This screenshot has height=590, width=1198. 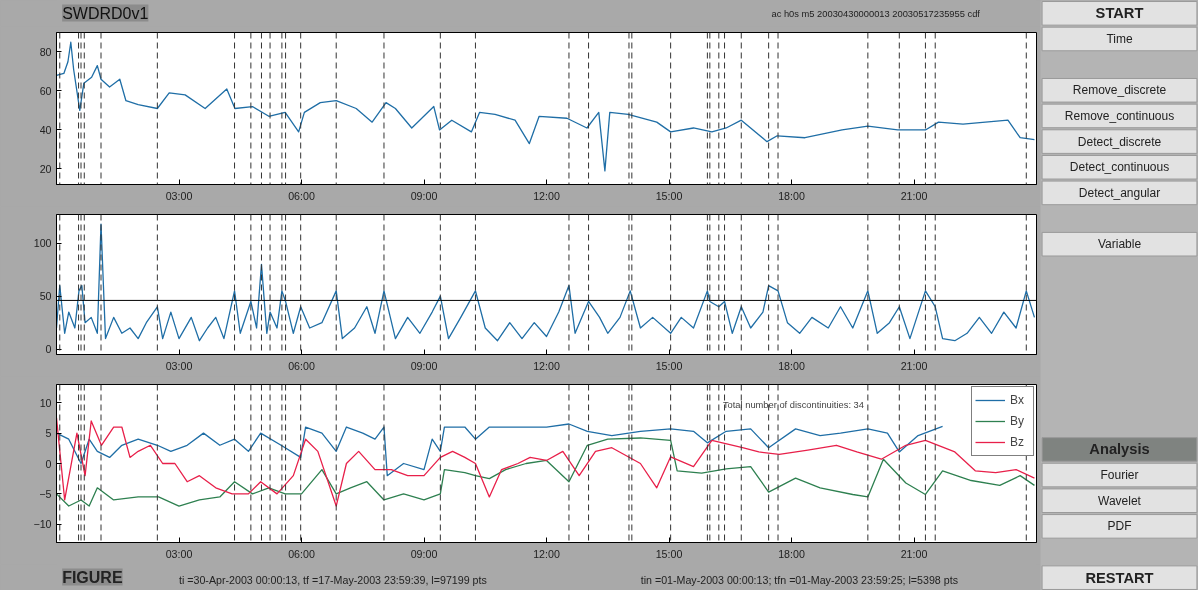 What do you see at coordinates (105, 13) in the screenshot?
I see `chart-title: SWDRD0v1` at bounding box center [105, 13].